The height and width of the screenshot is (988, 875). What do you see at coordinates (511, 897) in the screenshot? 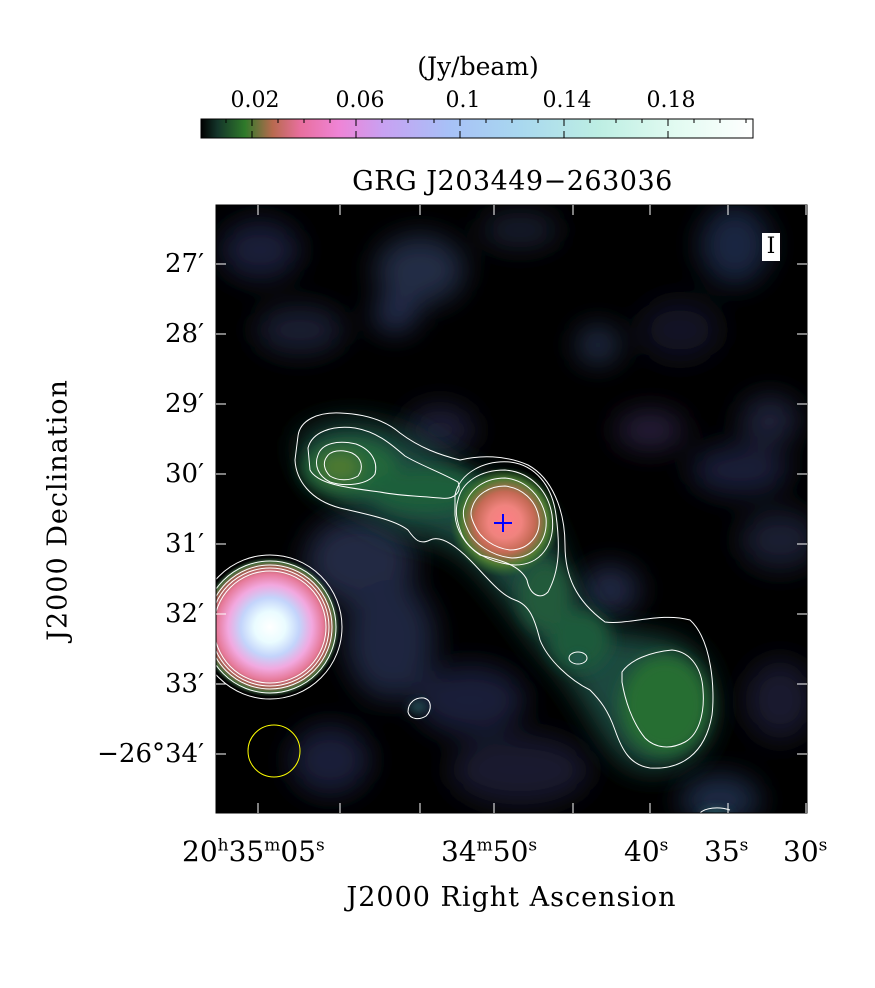
I see `x-axis-label: J2000 Right Ascension` at bounding box center [511, 897].